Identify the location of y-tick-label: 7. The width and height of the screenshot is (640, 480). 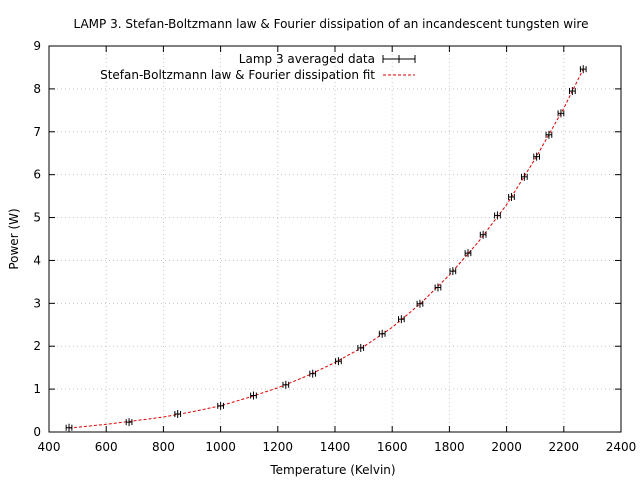
(37, 132).